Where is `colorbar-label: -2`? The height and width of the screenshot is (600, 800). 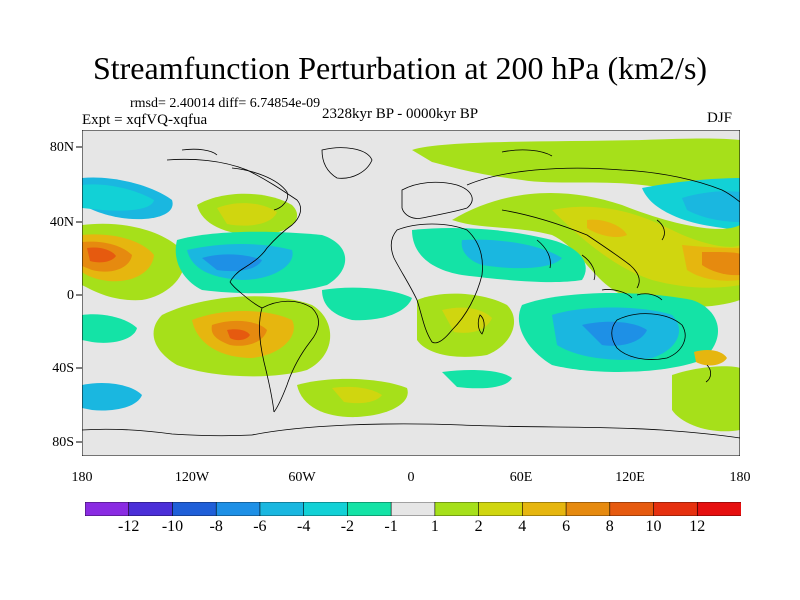
colorbar-label: -2 is located at coordinates (347, 526).